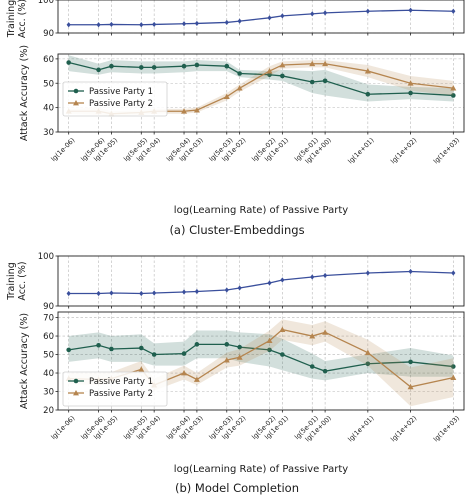  What do you see at coordinates (237, 488) in the screenshot?
I see `subfigure-caption: (b) Model Completion` at bounding box center [237, 488].